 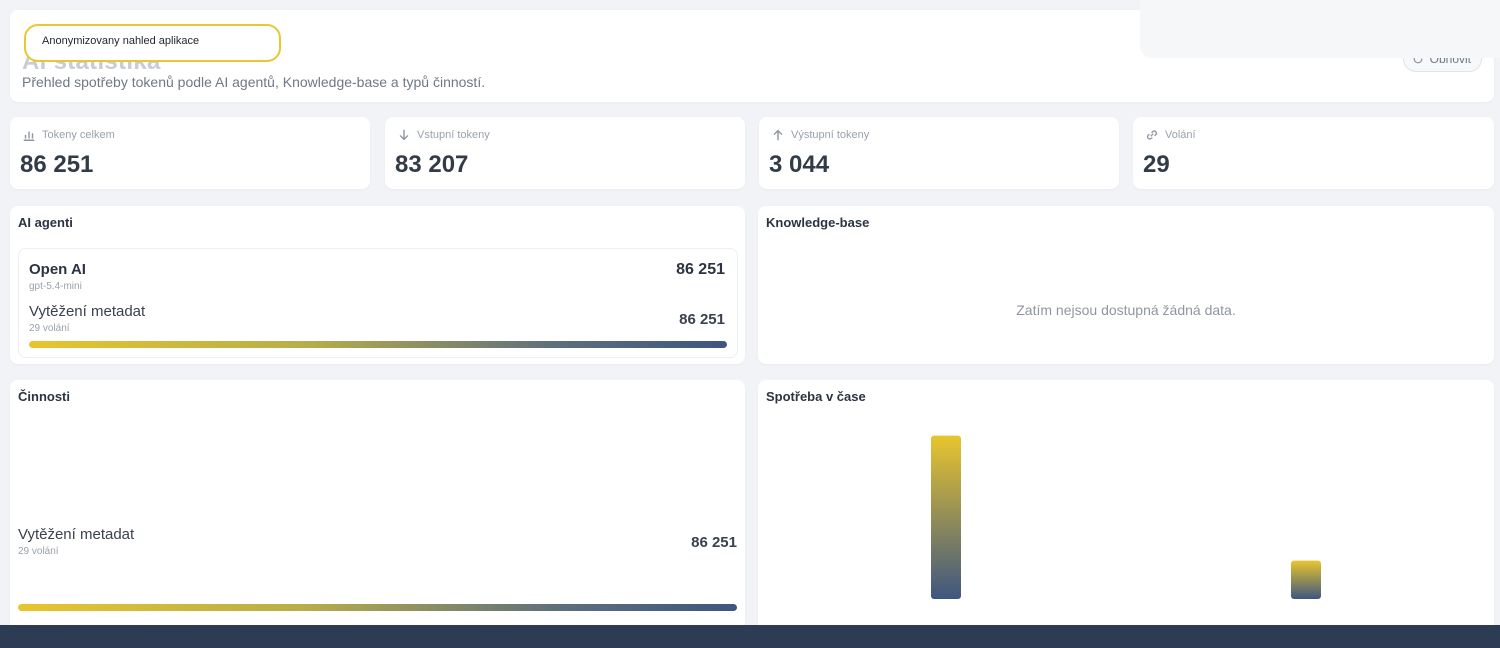 I want to click on empty-state-message: Zatím nejsou dostupná žádná data., so click(x=1126, y=310).